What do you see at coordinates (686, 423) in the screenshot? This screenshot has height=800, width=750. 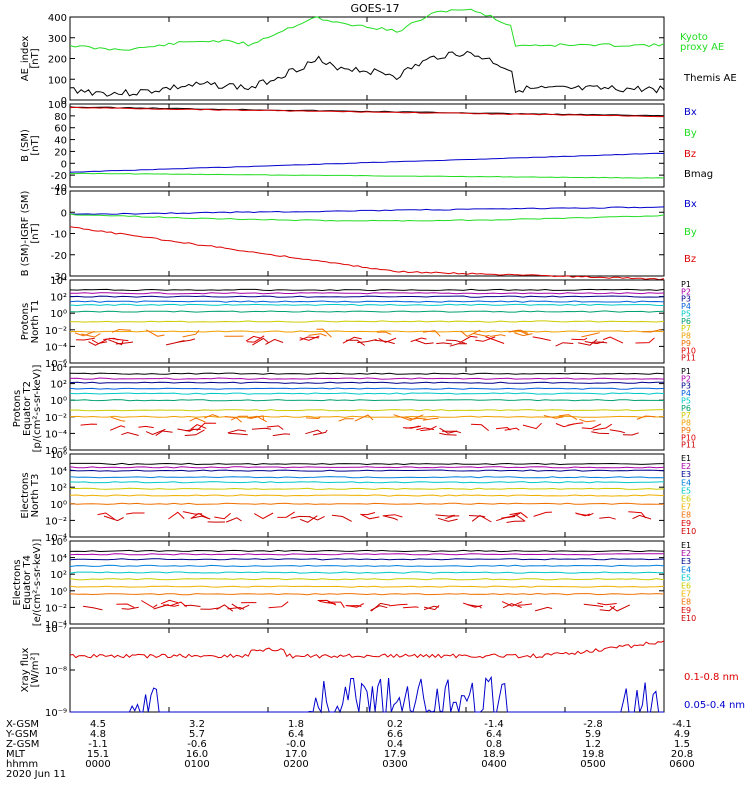 I see `legend-p8: P8` at bounding box center [686, 423].